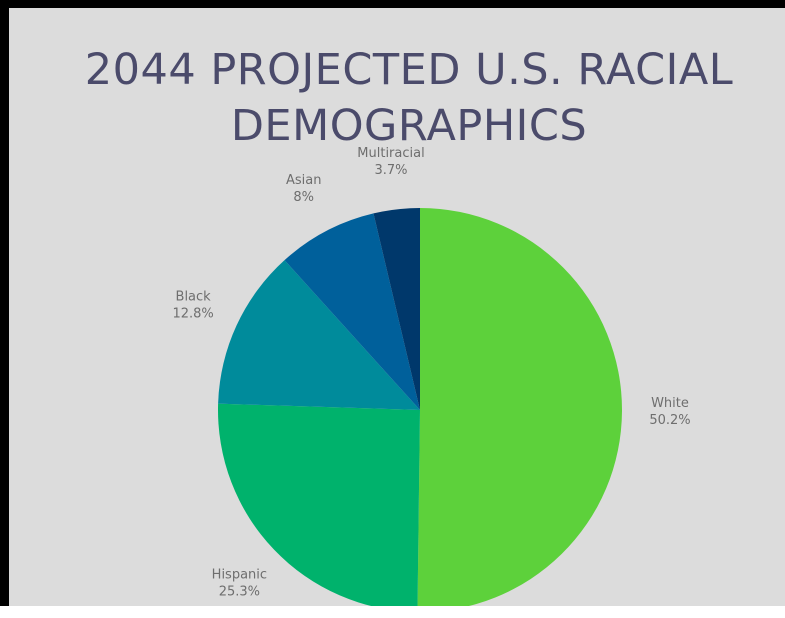 This screenshot has height=618, width=785. What do you see at coordinates (390, 153) in the screenshot?
I see `slice-label: Multiracial` at bounding box center [390, 153].